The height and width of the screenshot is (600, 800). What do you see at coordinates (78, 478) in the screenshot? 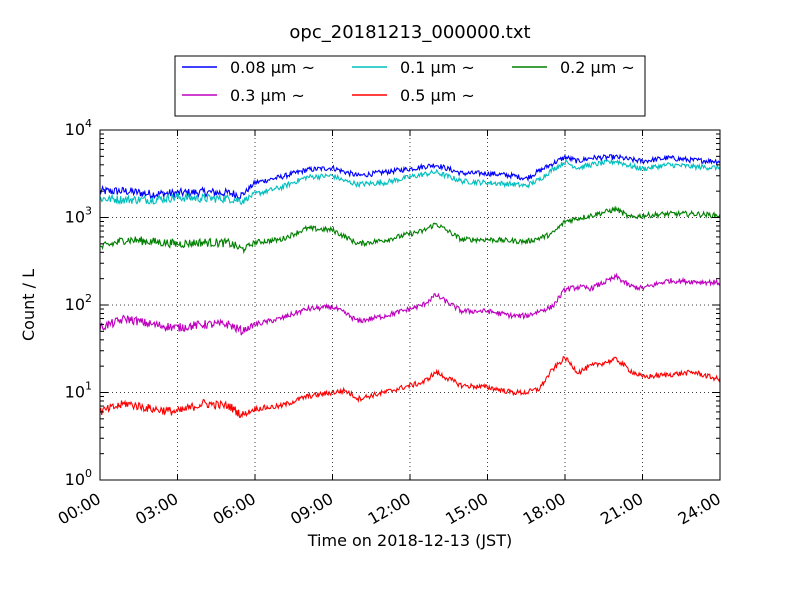
I see `y-tick-label: 10⁰` at bounding box center [78, 478].